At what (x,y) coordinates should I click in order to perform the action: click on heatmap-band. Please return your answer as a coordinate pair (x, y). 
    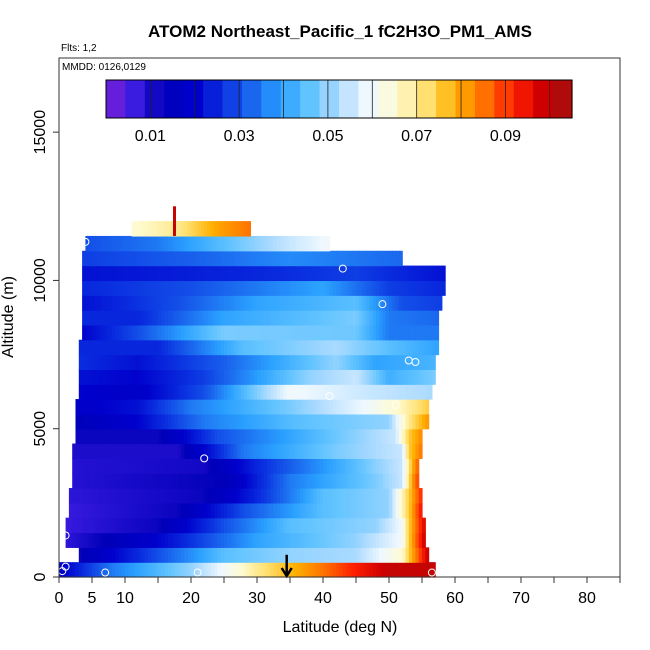
    Looking at the image, I should click on (246, 481).